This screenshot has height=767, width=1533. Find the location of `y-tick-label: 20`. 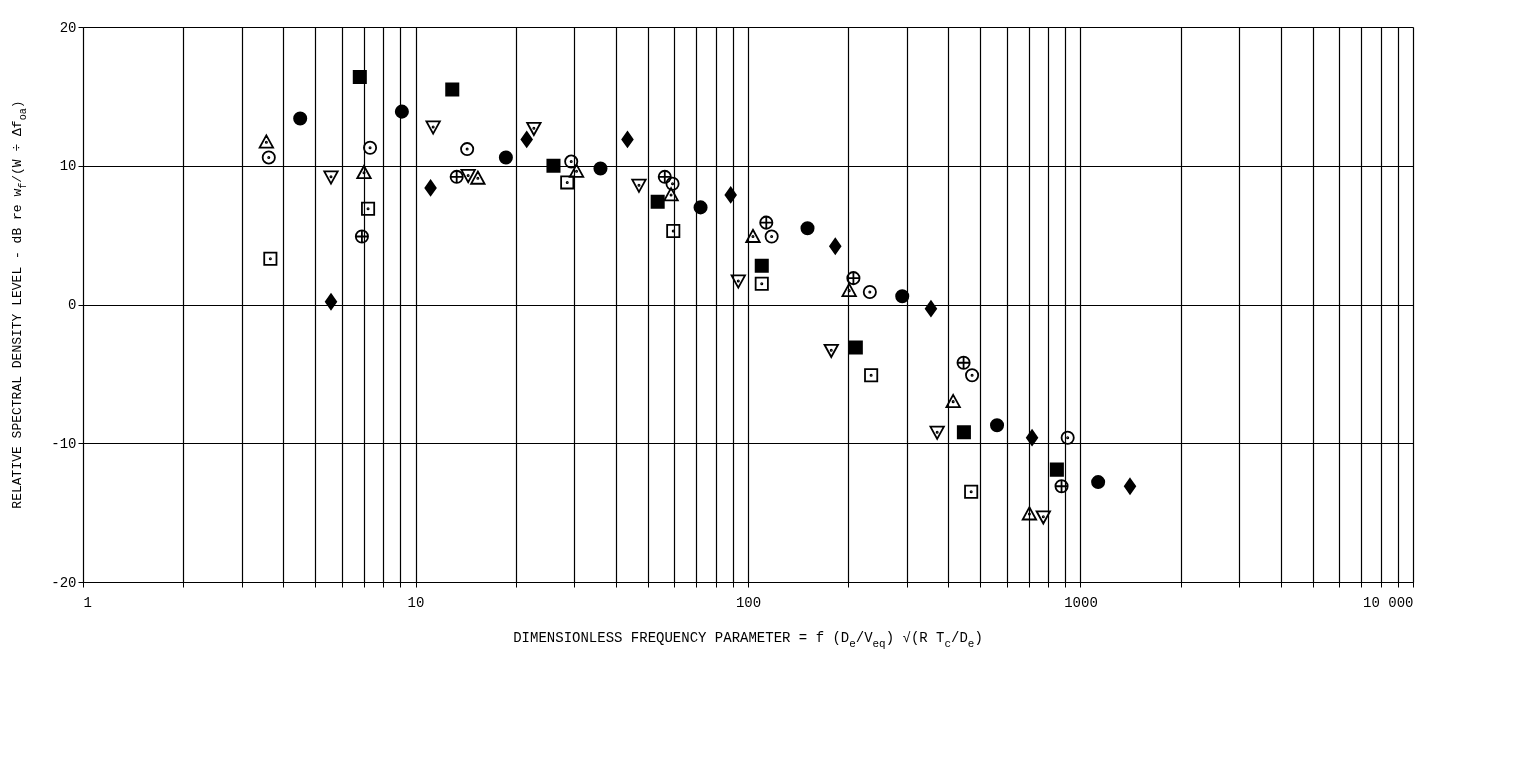

y-tick-label: 20 is located at coordinates (68, 27).